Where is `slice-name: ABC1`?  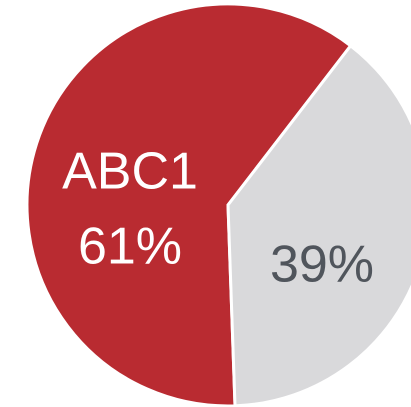 slice-name: ABC1 is located at coordinates (130, 172).